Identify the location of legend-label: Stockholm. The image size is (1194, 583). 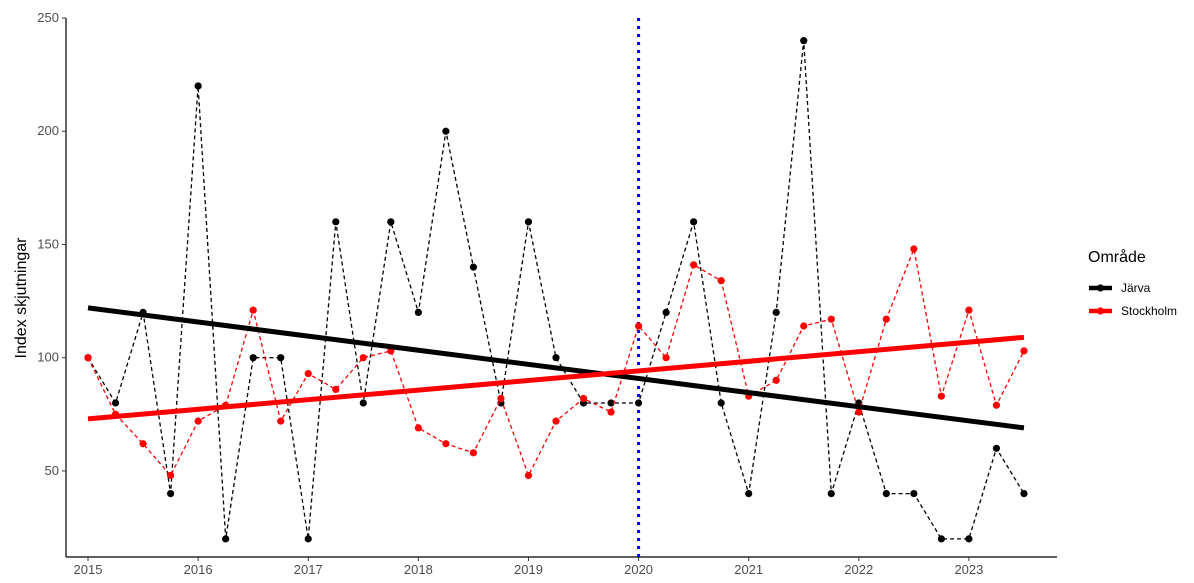
(1149, 311).